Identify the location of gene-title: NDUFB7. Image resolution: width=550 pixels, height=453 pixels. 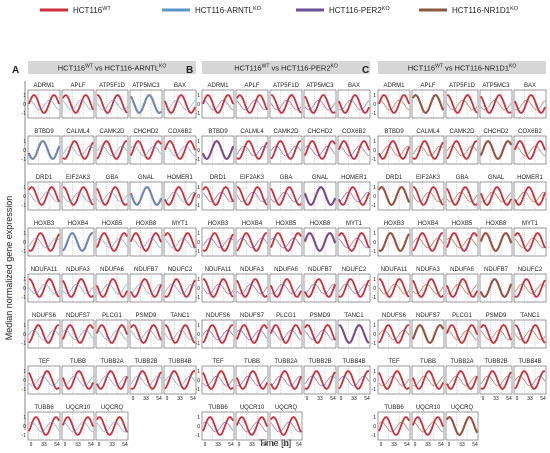
(320, 270).